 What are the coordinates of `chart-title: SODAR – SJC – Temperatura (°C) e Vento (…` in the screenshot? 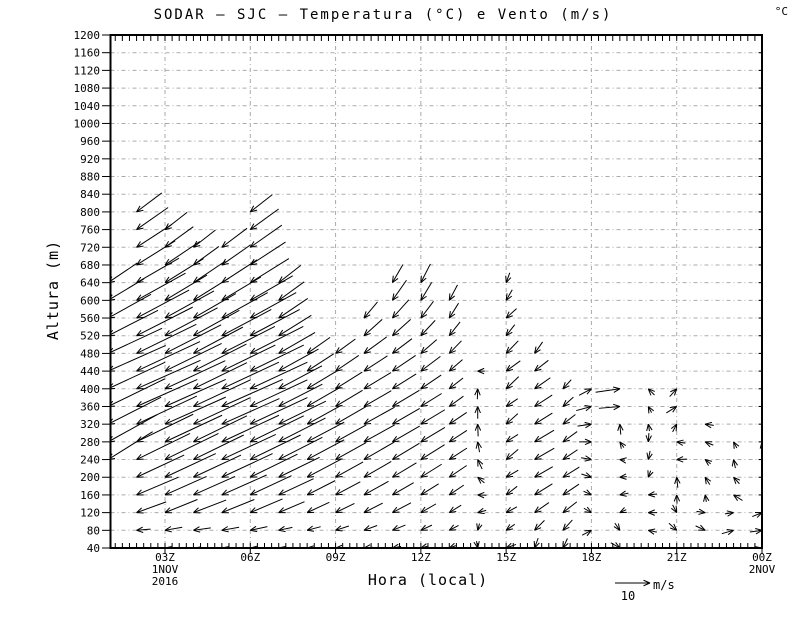 It's located at (383, 15).